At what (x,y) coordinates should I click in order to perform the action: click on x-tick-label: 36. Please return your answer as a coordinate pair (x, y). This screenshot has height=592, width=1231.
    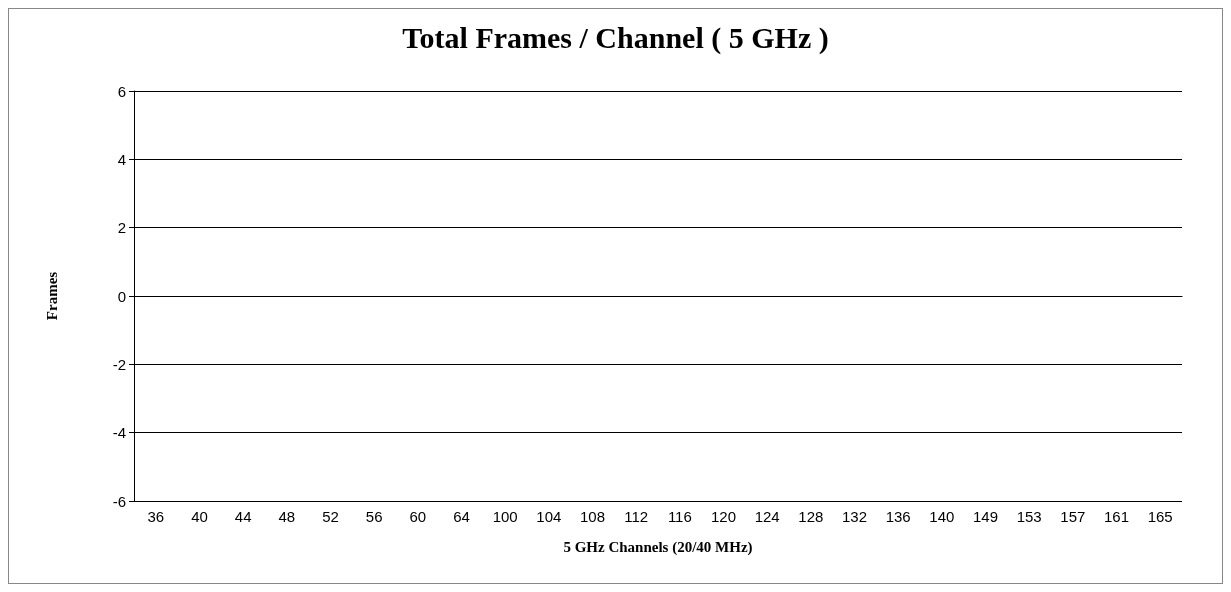
    Looking at the image, I should click on (156, 516).